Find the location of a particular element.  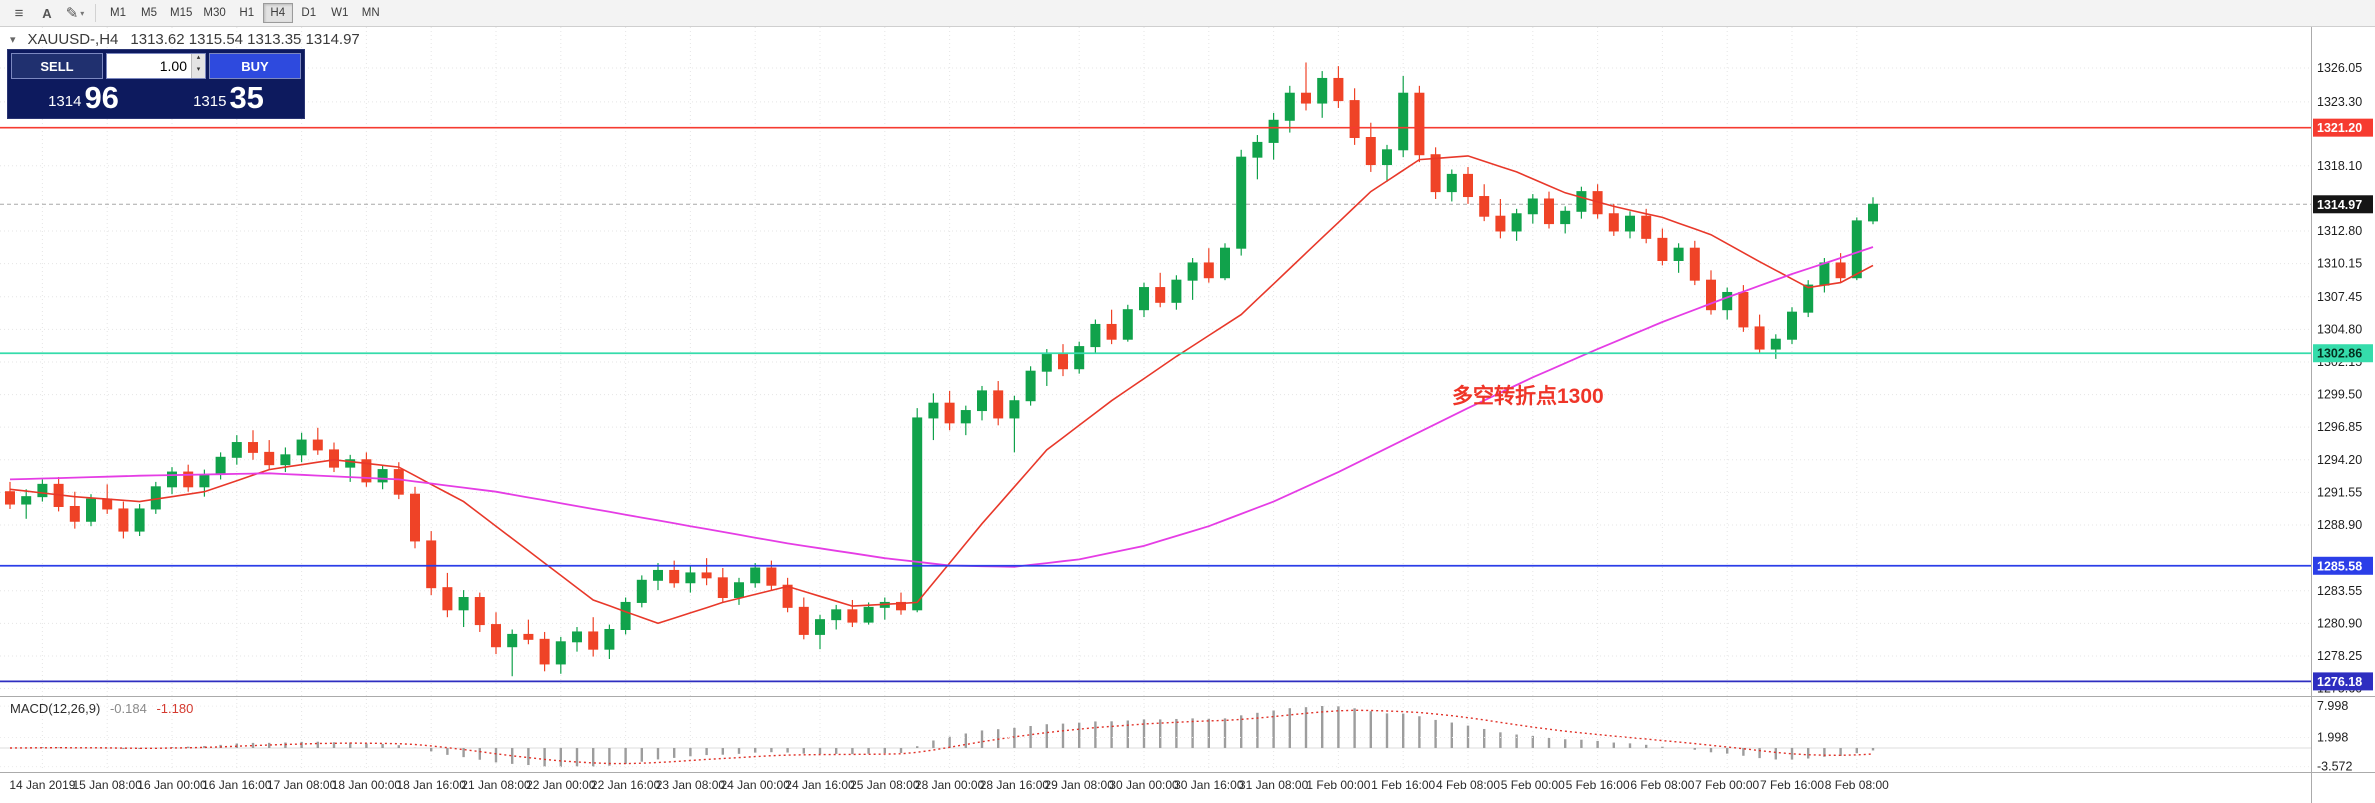

chart-annotation-text: 多空转折点1300 is located at coordinates (1528, 396).